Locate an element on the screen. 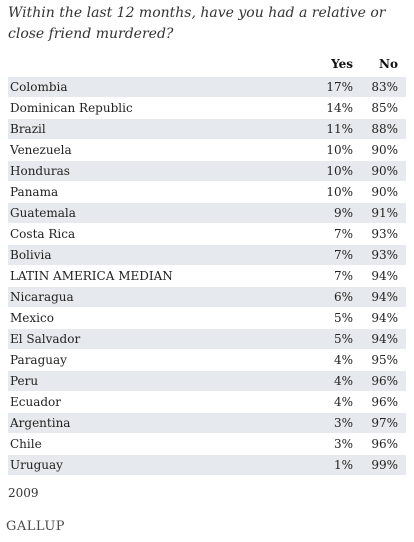 This screenshot has width=414, height=542. table-header: Yes No is located at coordinates (207, 66).